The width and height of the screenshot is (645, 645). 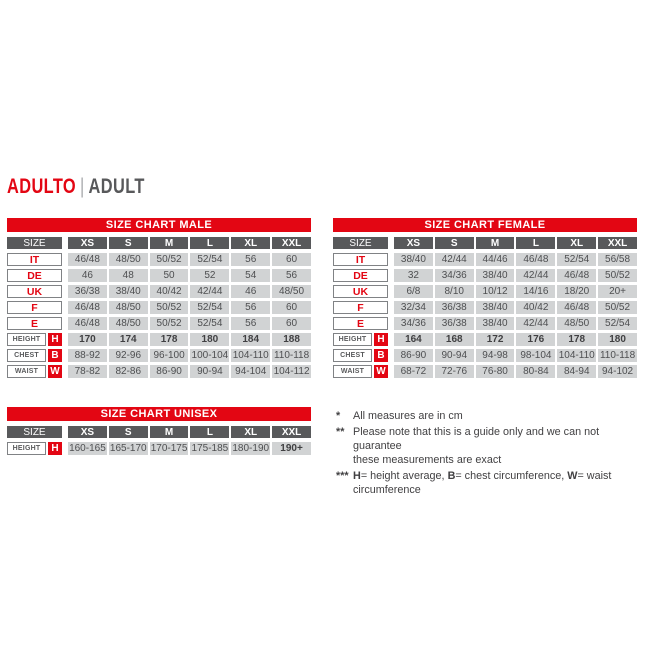 I want to click on measure-row-cells: 78-82 82-86 86-90 90-94 94-104 104-112, so click(x=189, y=371).